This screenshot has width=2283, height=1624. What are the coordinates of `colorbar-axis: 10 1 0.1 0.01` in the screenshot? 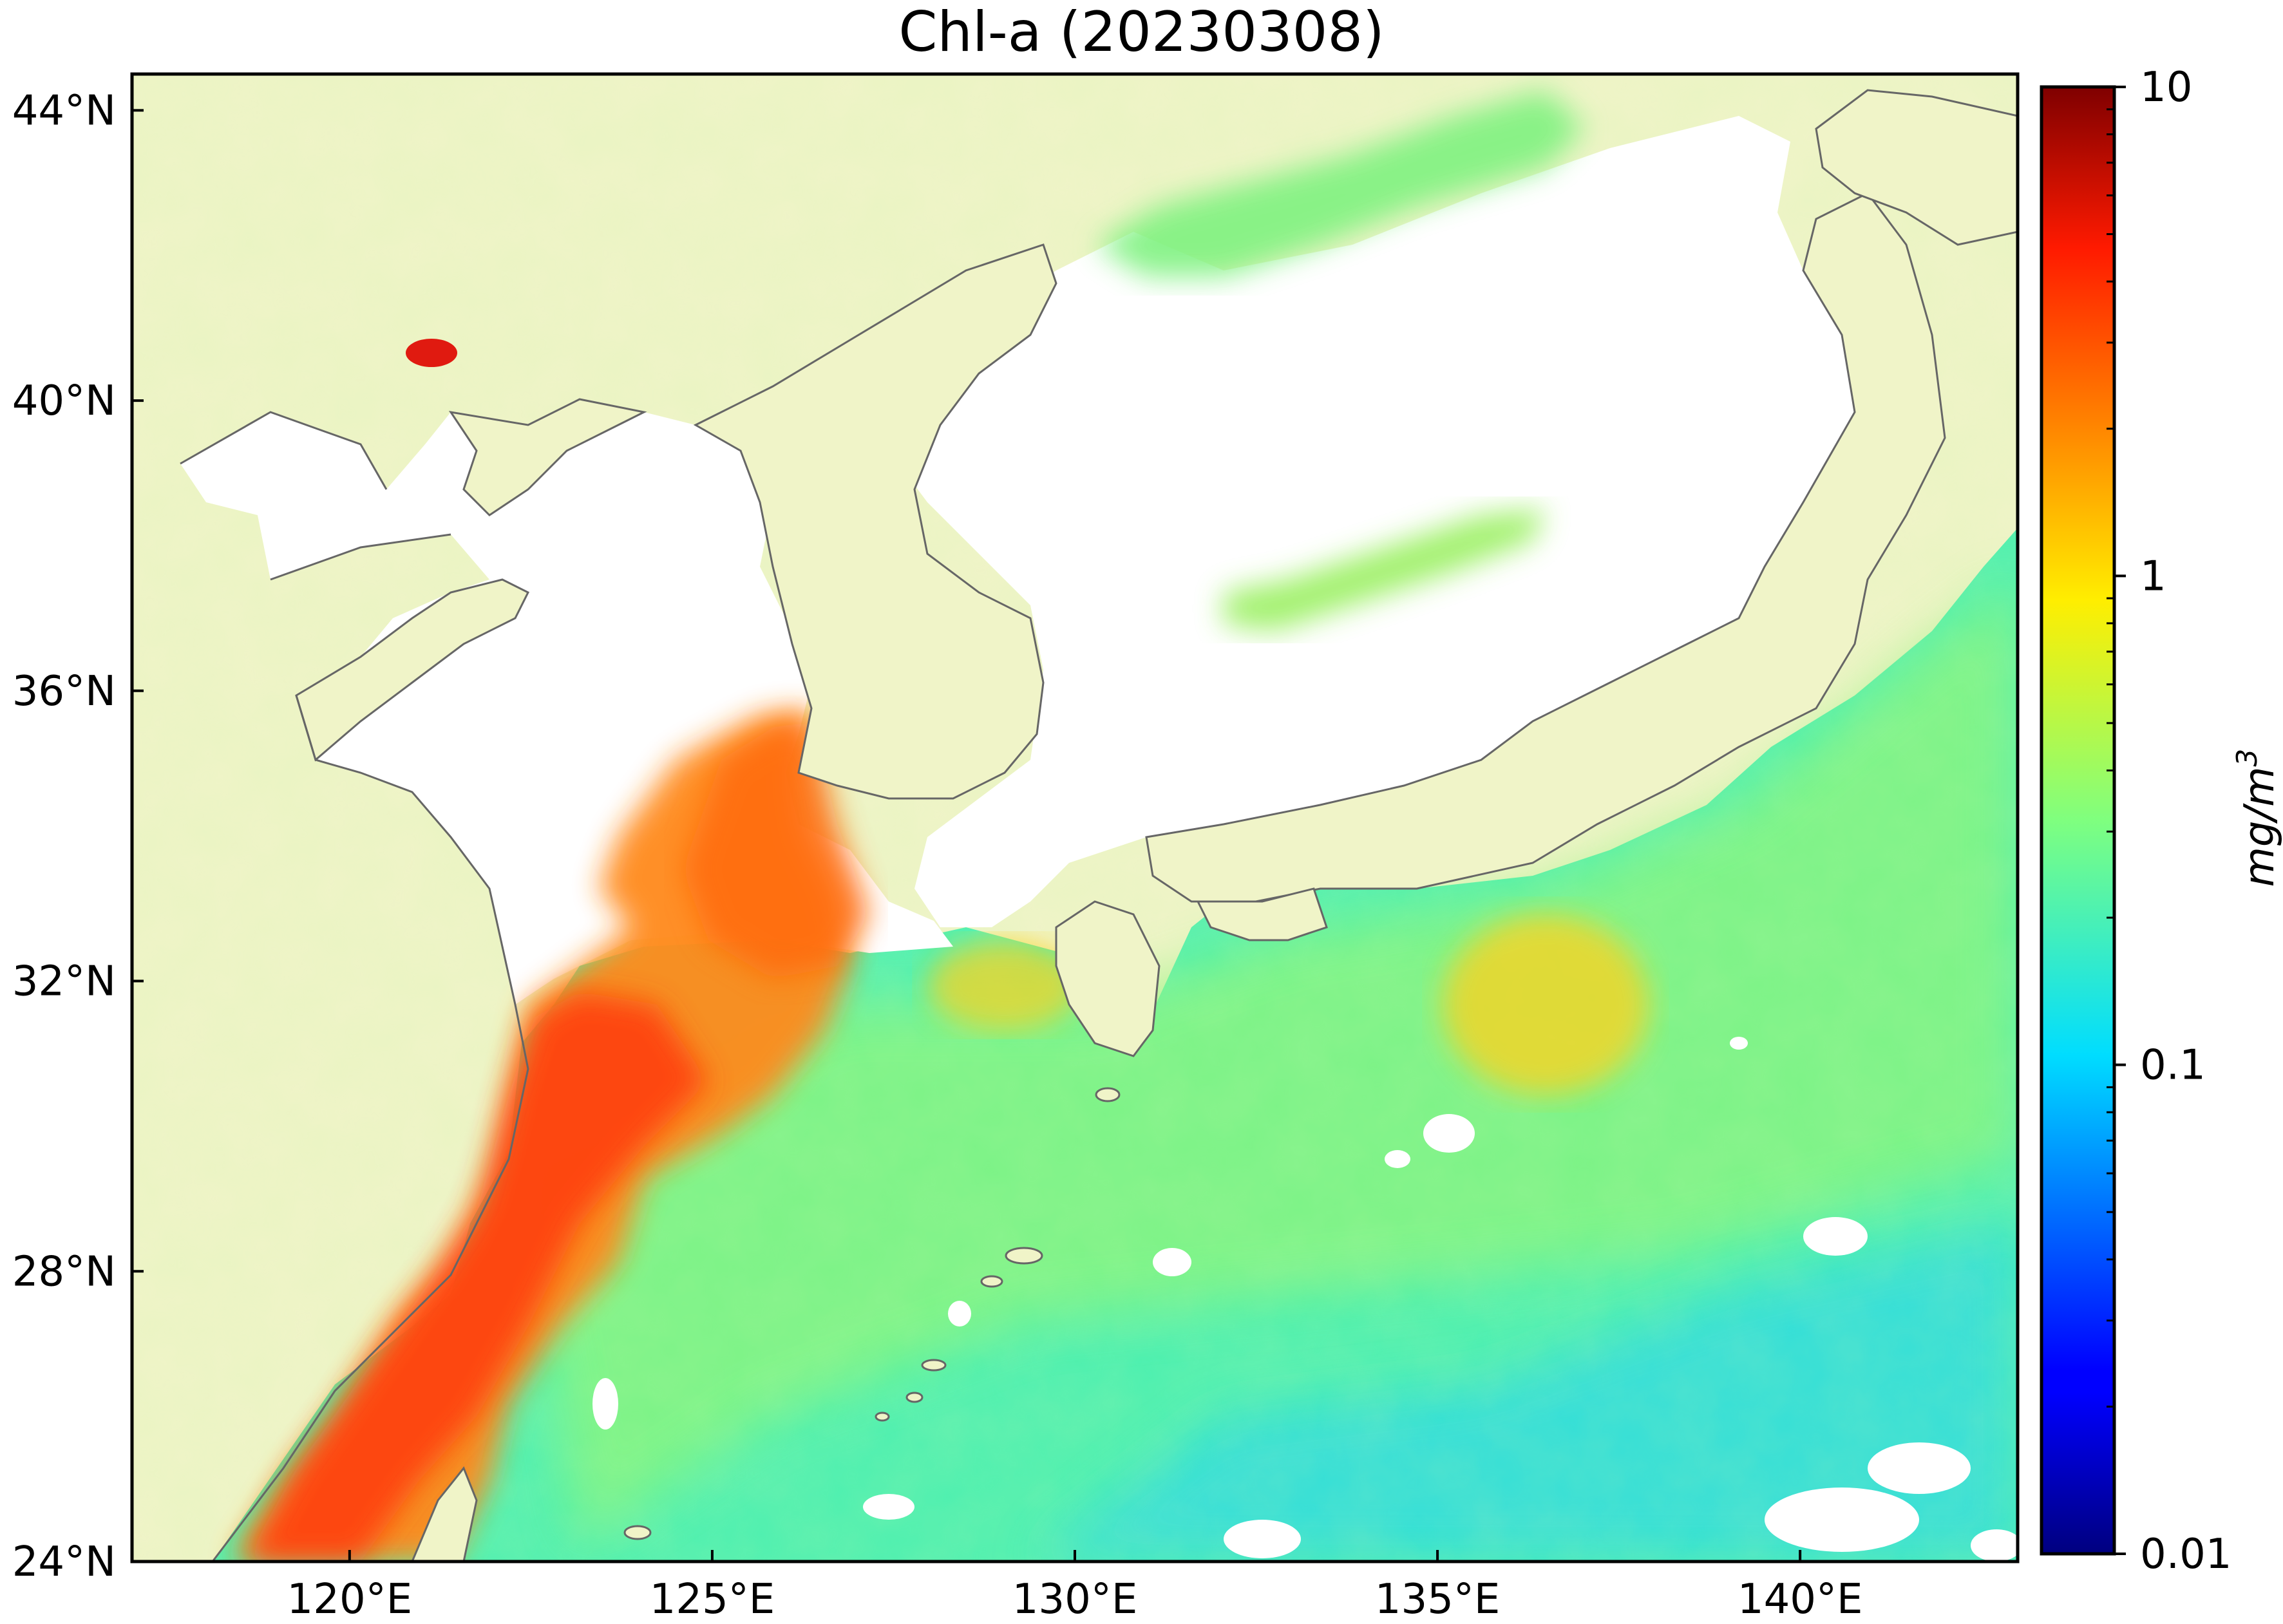 It's located at (2169, 821).